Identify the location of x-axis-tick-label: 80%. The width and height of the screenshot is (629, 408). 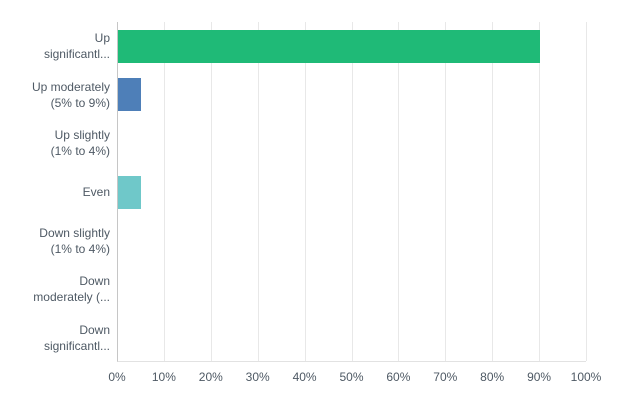
(492, 377).